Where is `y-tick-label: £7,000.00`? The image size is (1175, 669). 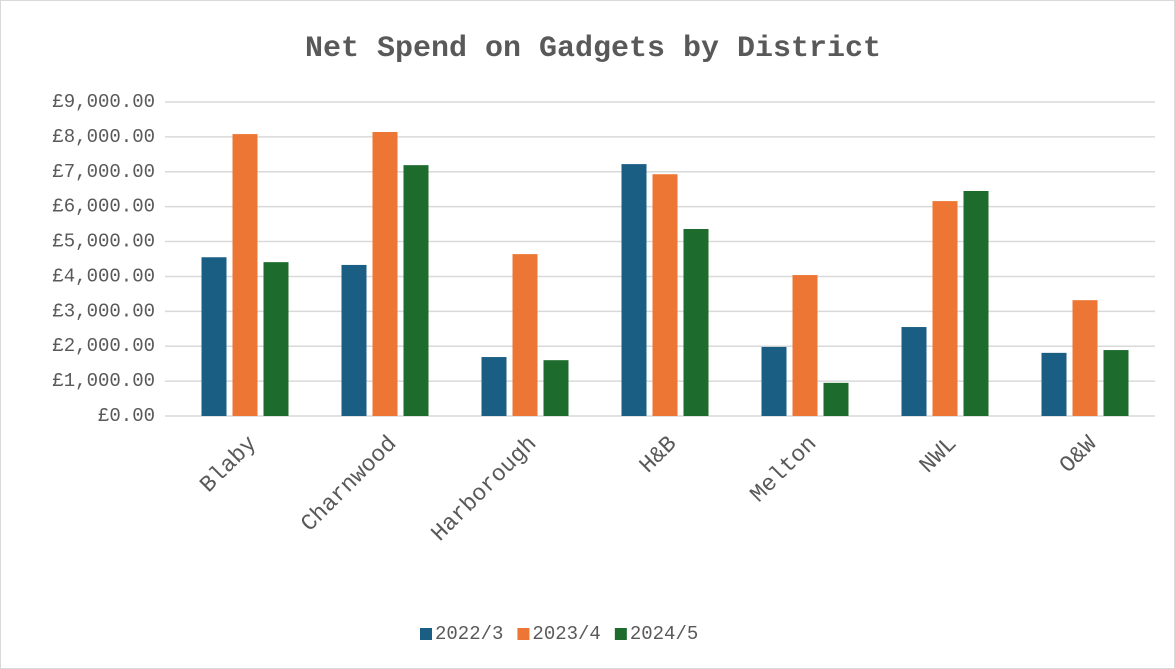
y-tick-label: £7,000.00 is located at coordinates (103, 172).